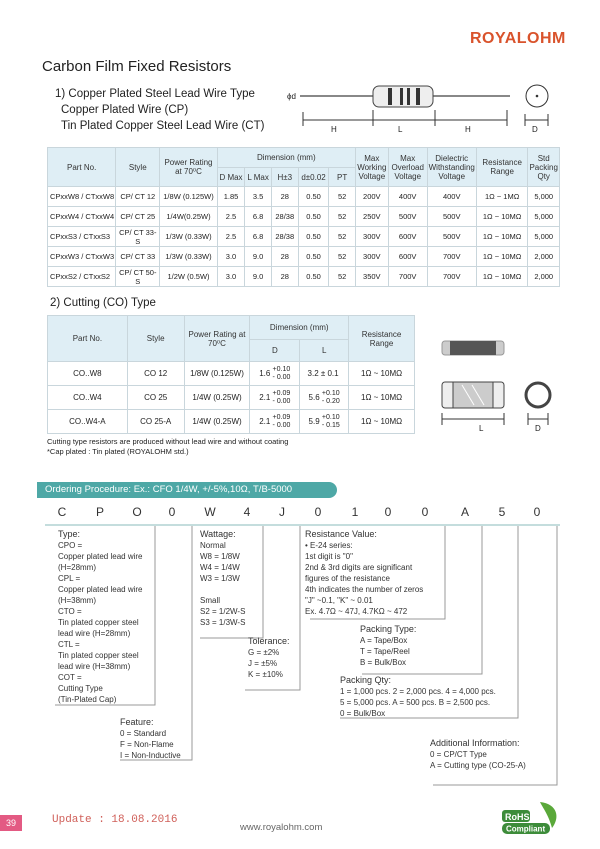 The height and width of the screenshot is (849, 600). What do you see at coordinates (143, 733) in the screenshot?
I see `block-line: 0 = Standard` at bounding box center [143, 733].